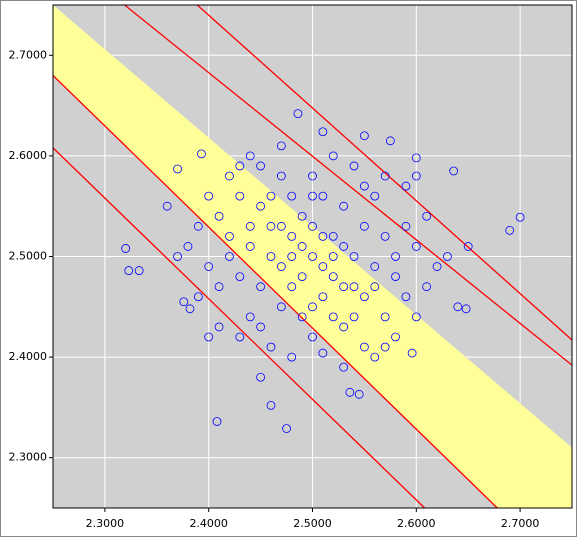  Describe the element at coordinates (28, 356) in the screenshot. I see `y-tick-label: 2.4000` at that location.